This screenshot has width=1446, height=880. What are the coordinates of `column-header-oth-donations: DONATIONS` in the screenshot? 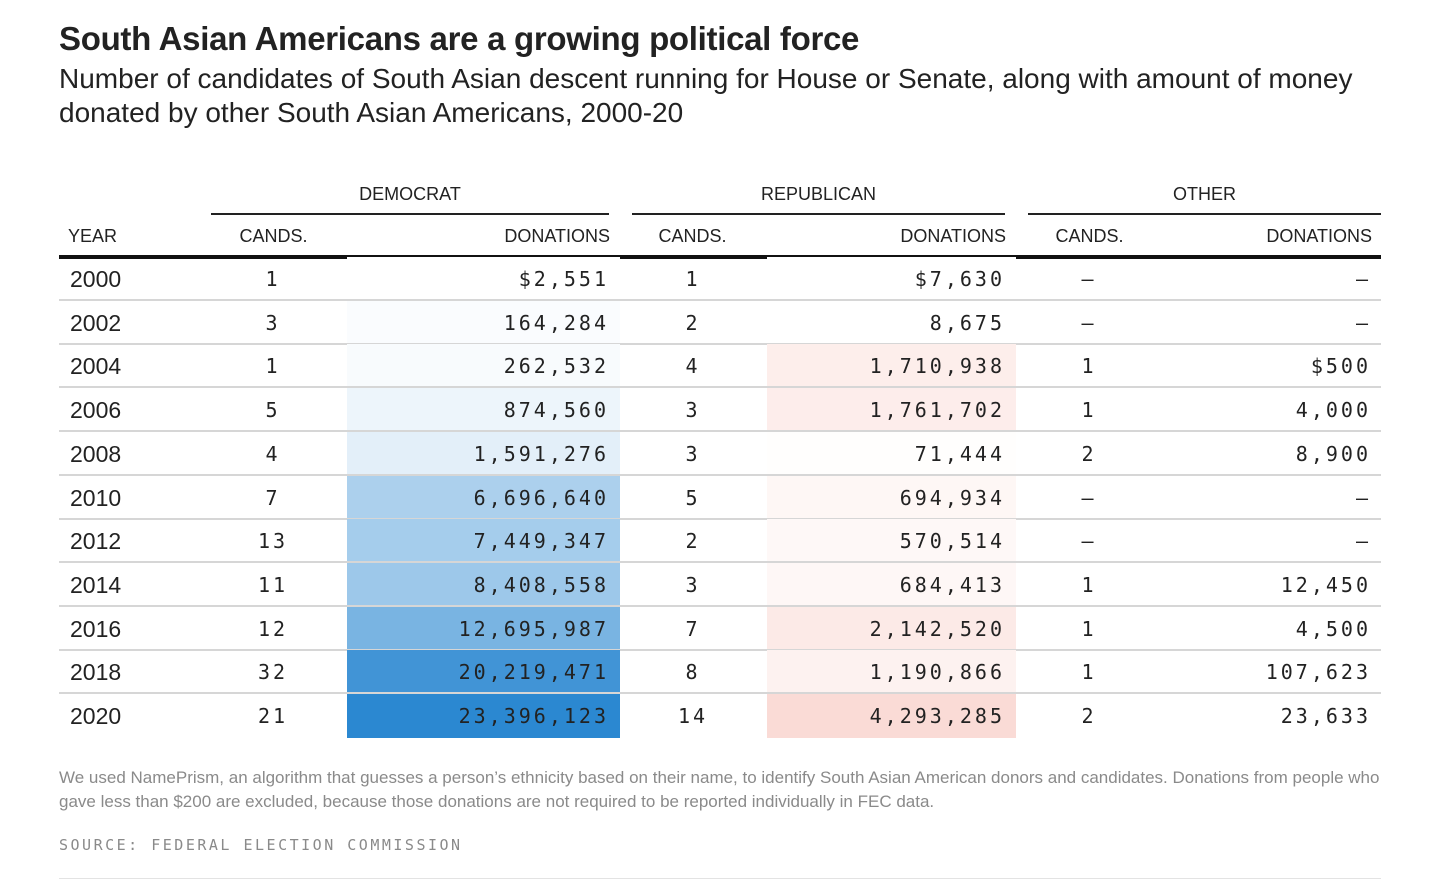 It's located at (1319, 236).